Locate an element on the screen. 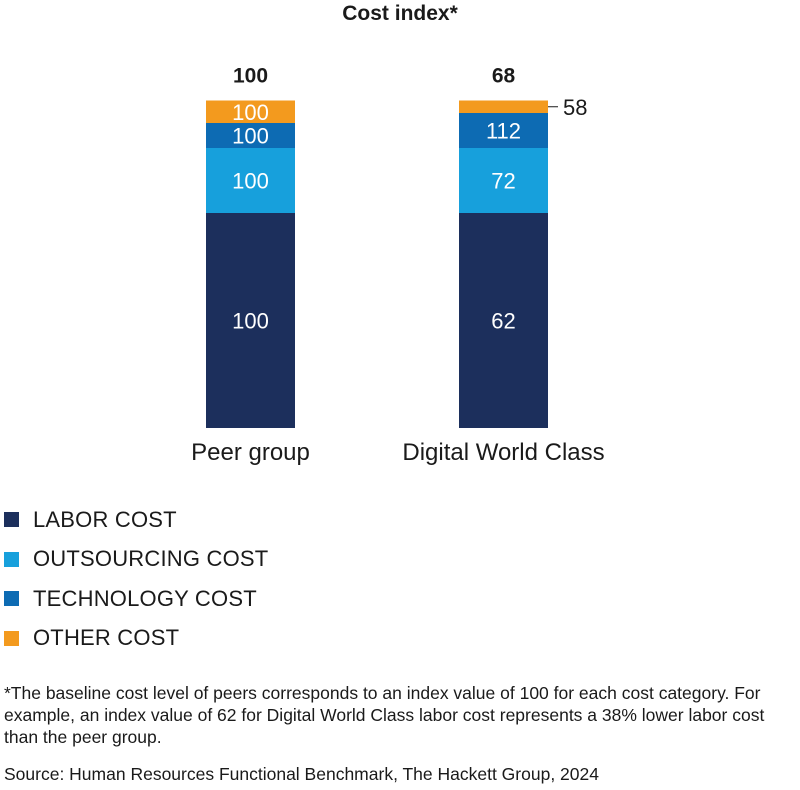  segment-label-1-0: 62 is located at coordinates (503, 321).